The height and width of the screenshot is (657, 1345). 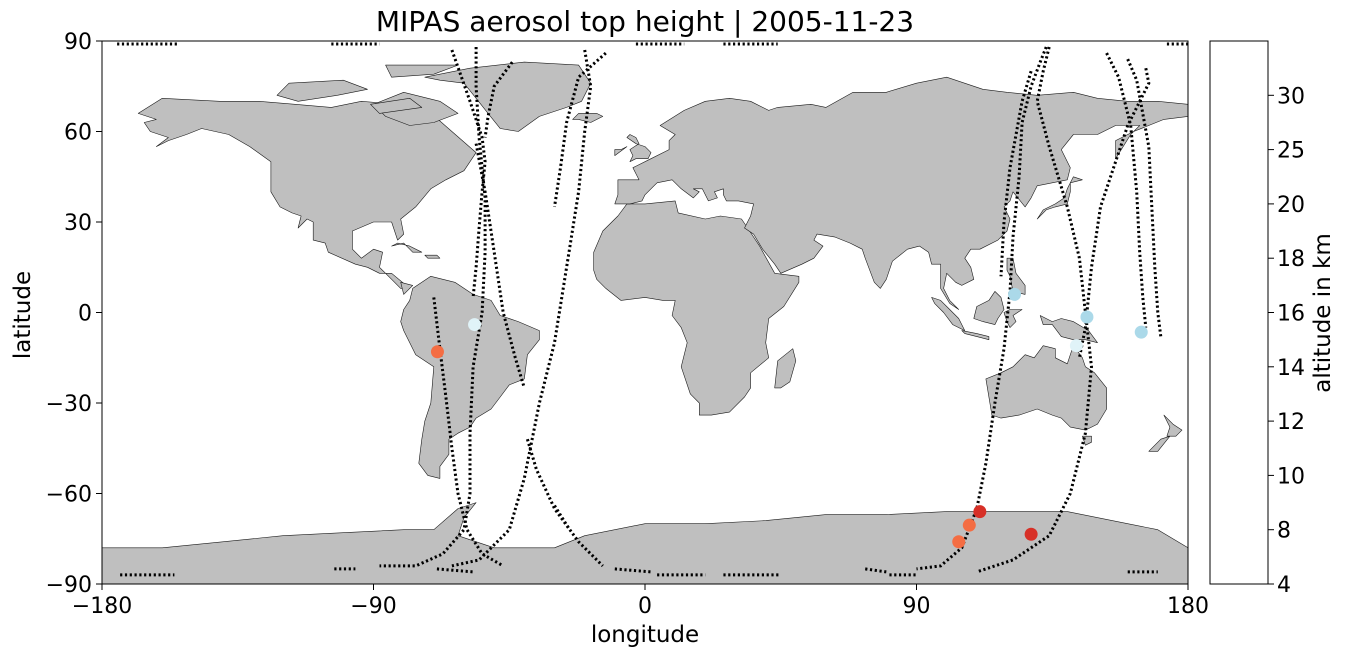 I want to click on y-tick-label: −30, so click(x=69, y=404).